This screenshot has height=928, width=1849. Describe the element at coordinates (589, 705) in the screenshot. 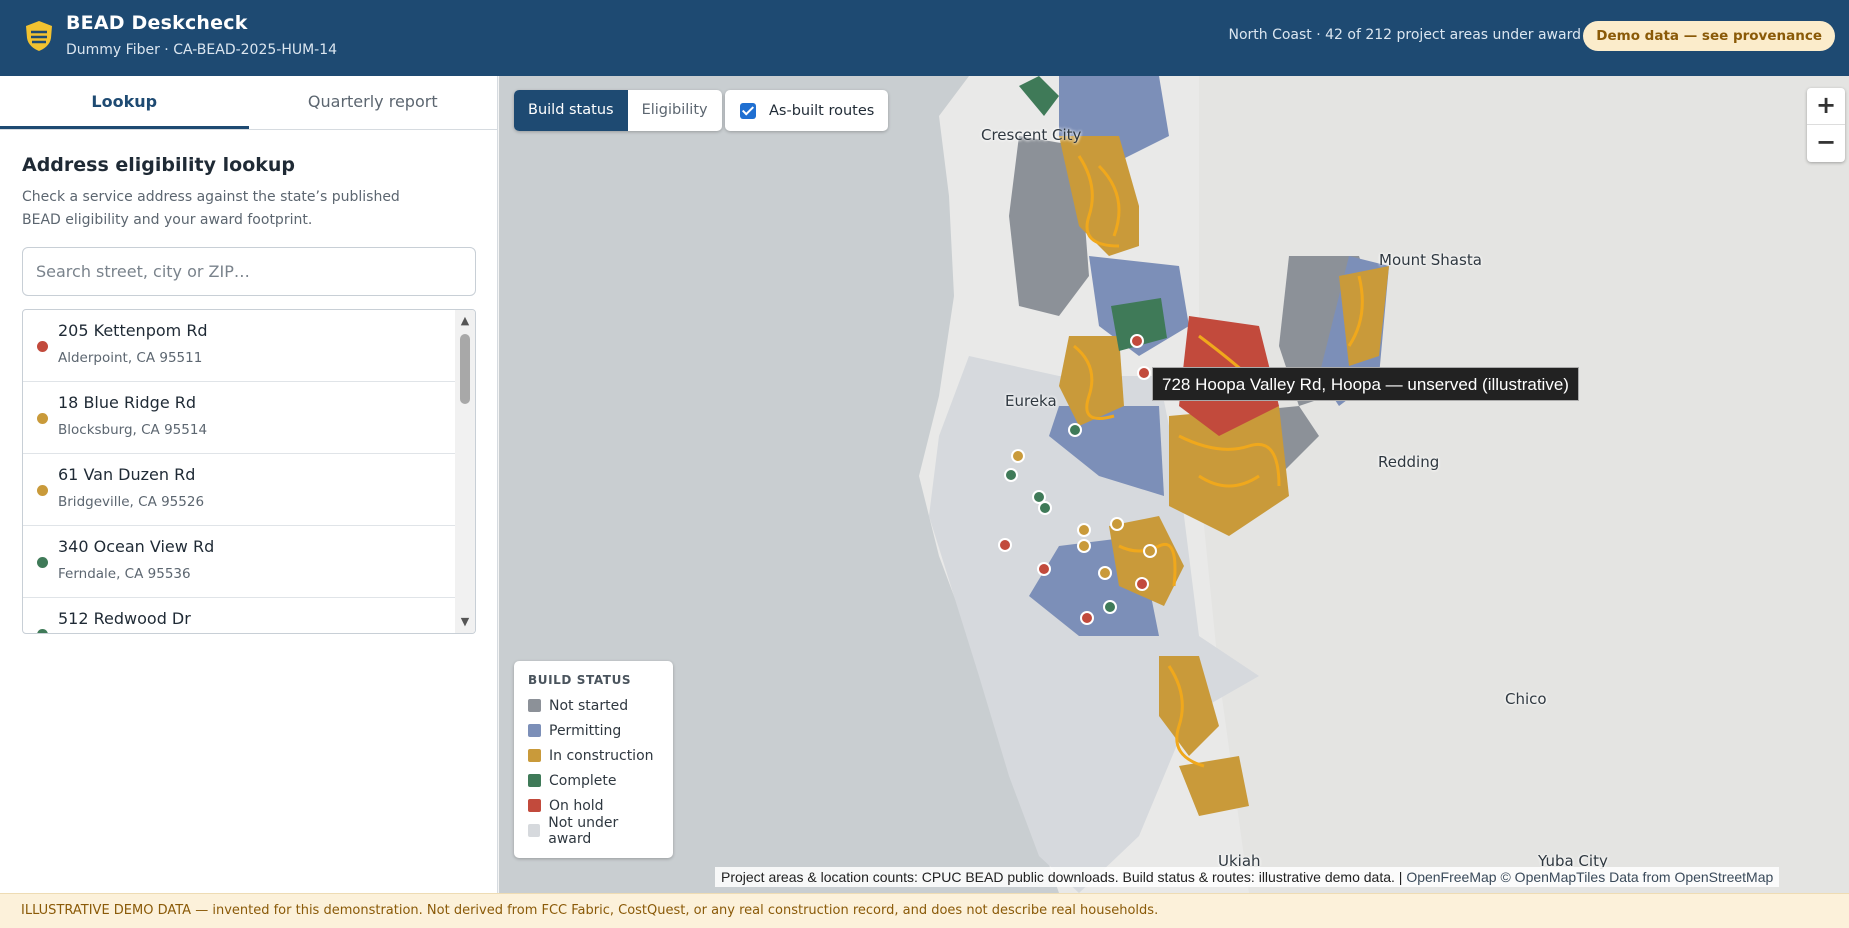

I see `legend-label: Not started` at that location.